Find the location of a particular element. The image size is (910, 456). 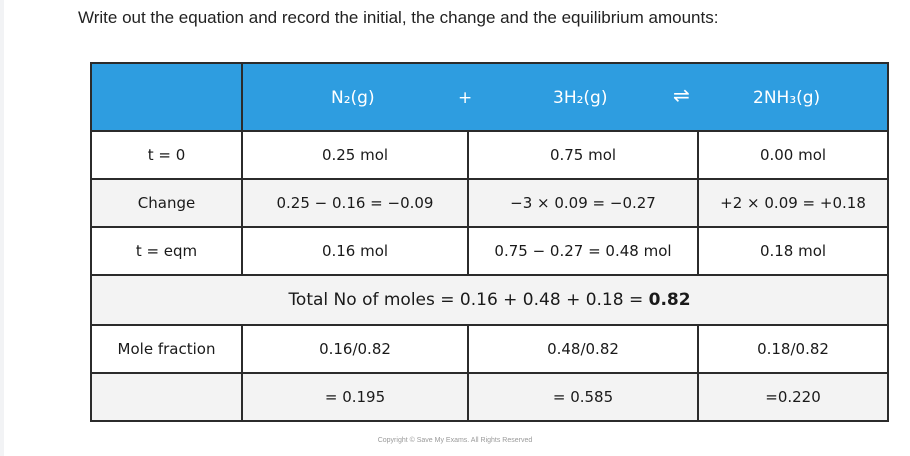

total-moles-value: 0.82 is located at coordinates (669, 300).